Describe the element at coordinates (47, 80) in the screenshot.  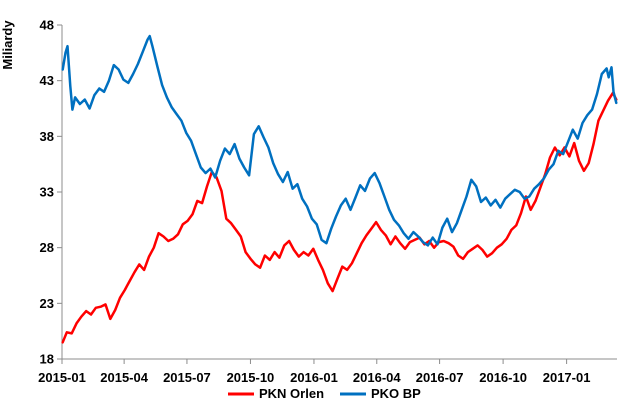
I see `y-tick-label: 43` at that location.